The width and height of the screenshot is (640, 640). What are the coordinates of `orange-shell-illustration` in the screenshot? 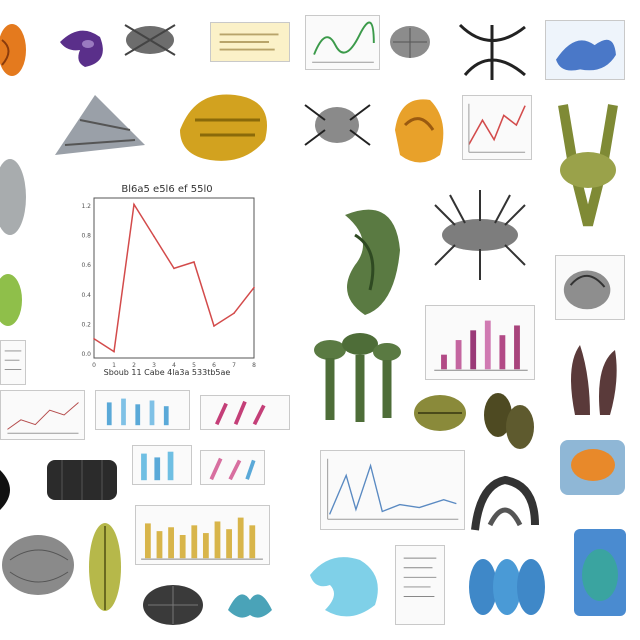 It's located at (417, 130).